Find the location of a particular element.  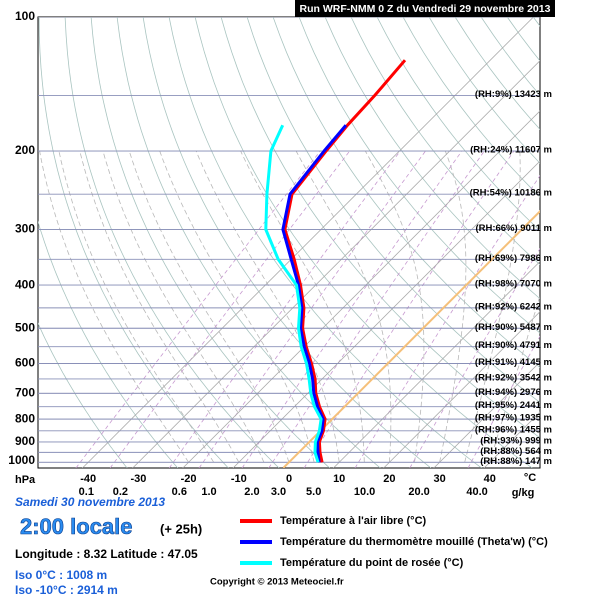

y-tick-label: 100 is located at coordinates (25, 16).